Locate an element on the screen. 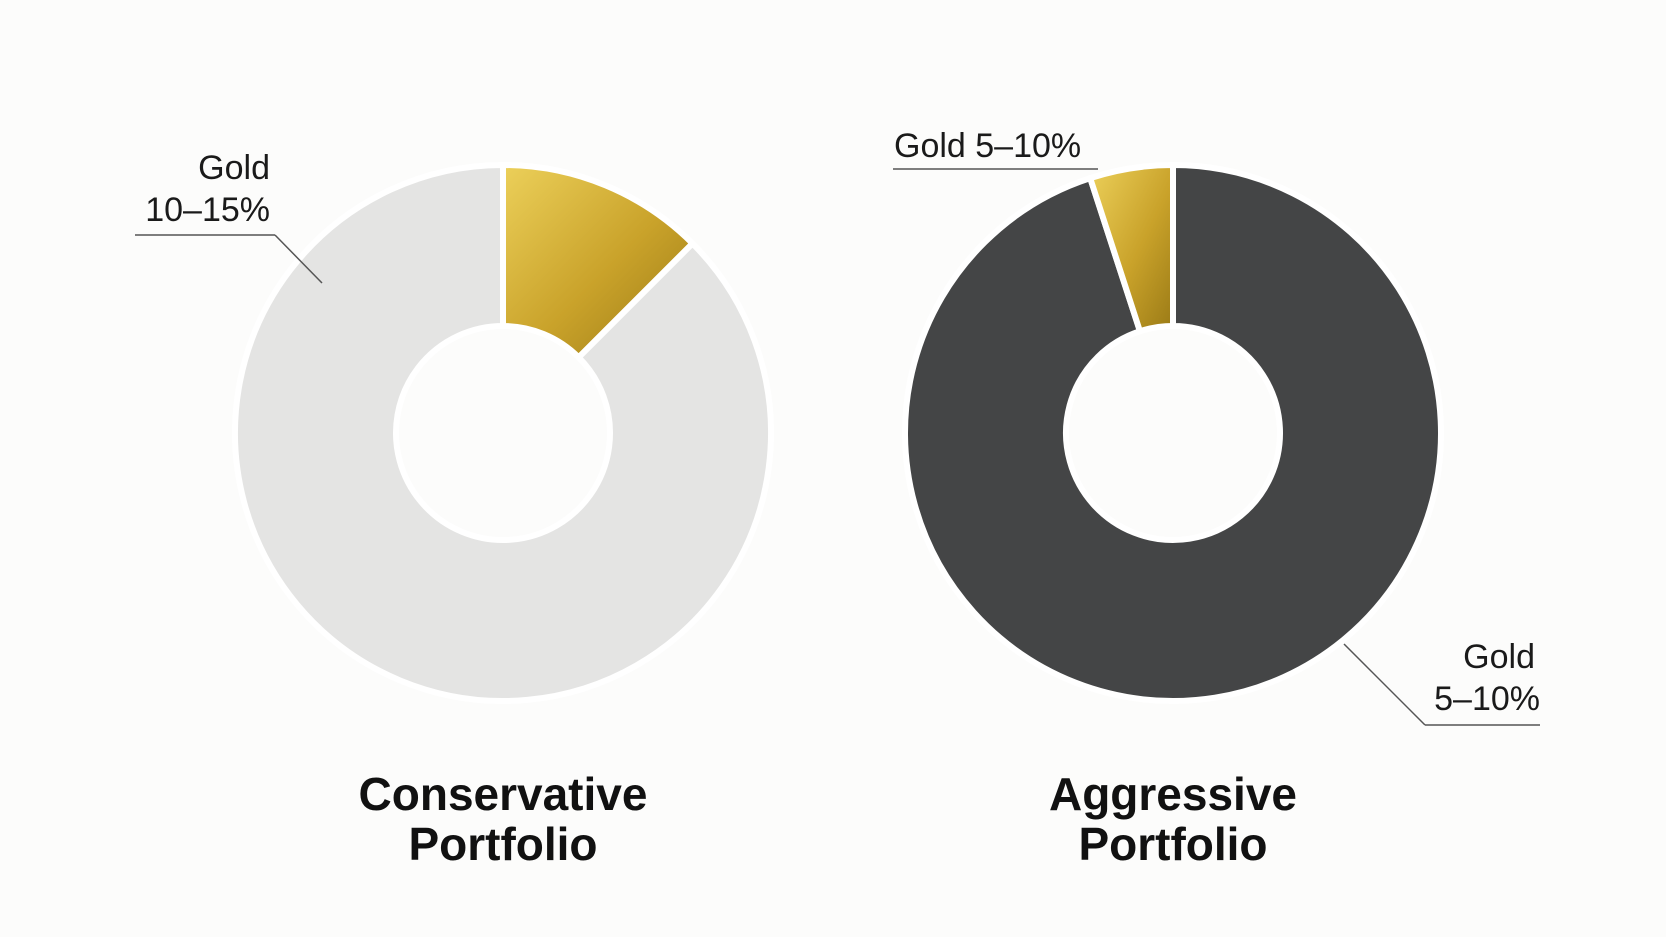 Image resolution: width=1666 pixels, height=937 pixels. chart-title-aggressive-line1: Aggressive is located at coordinates (1173, 794).